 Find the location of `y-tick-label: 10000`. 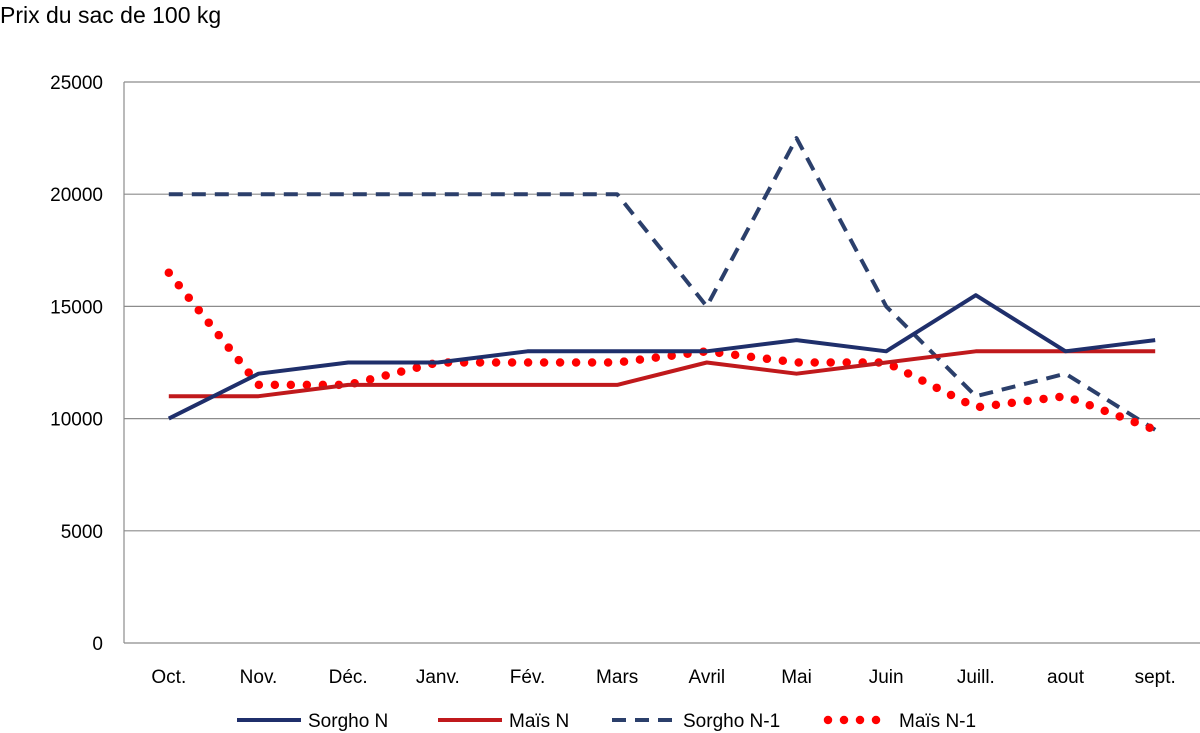

y-tick-label: 10000 is located at coordinates (76, 420).